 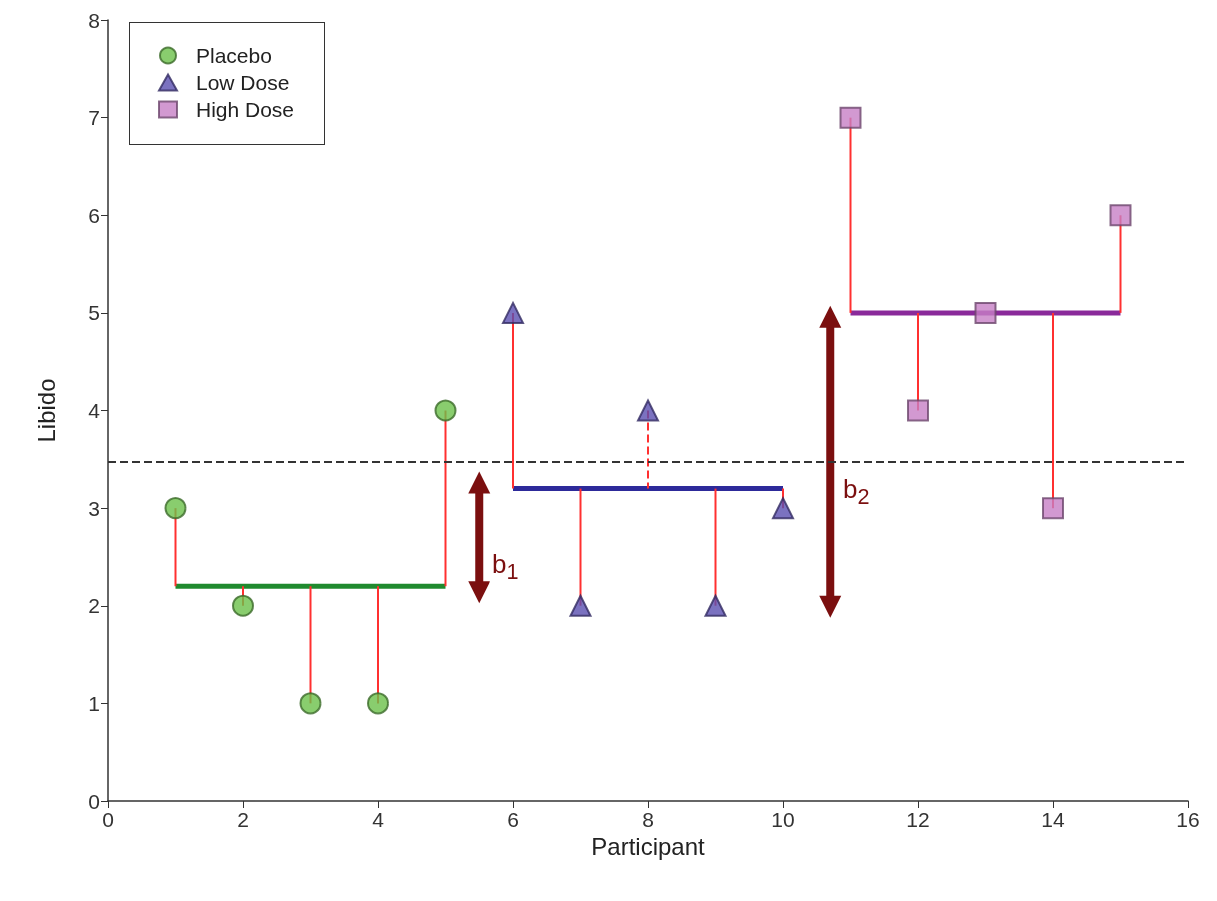 What do you see at coordinates (856, 491) in the screenshot?
I see `series-label: b$_{2}$` at bounding box center [856, 491].